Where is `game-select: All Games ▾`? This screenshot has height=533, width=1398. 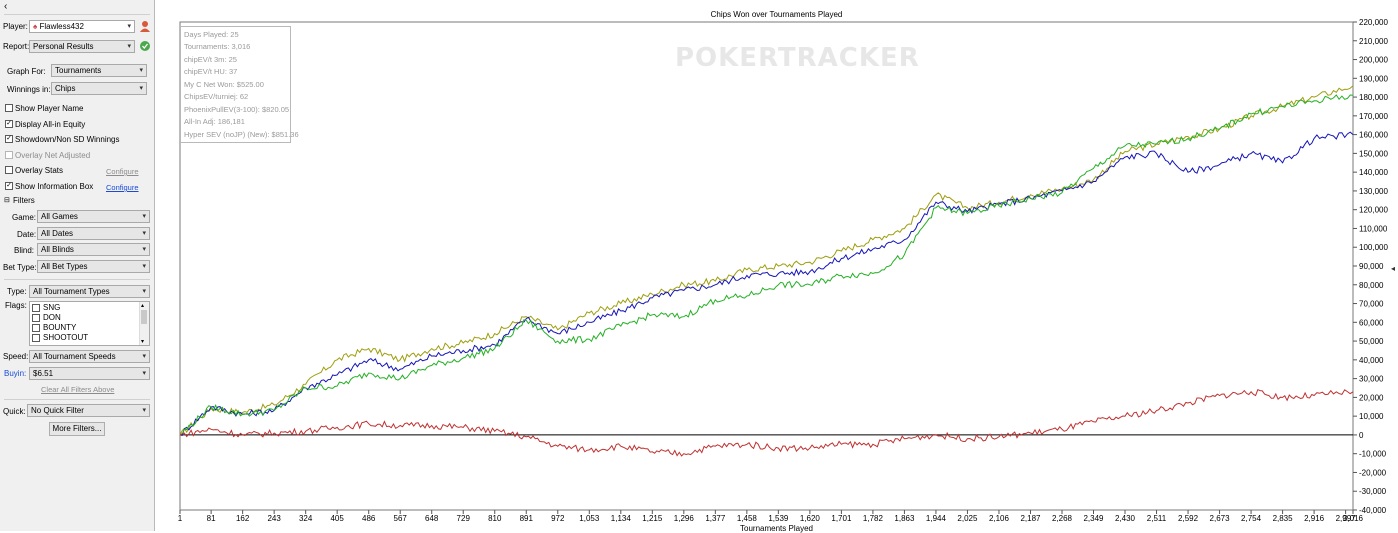 game-select: All Games ▾ is located at coordinates (93, 216).